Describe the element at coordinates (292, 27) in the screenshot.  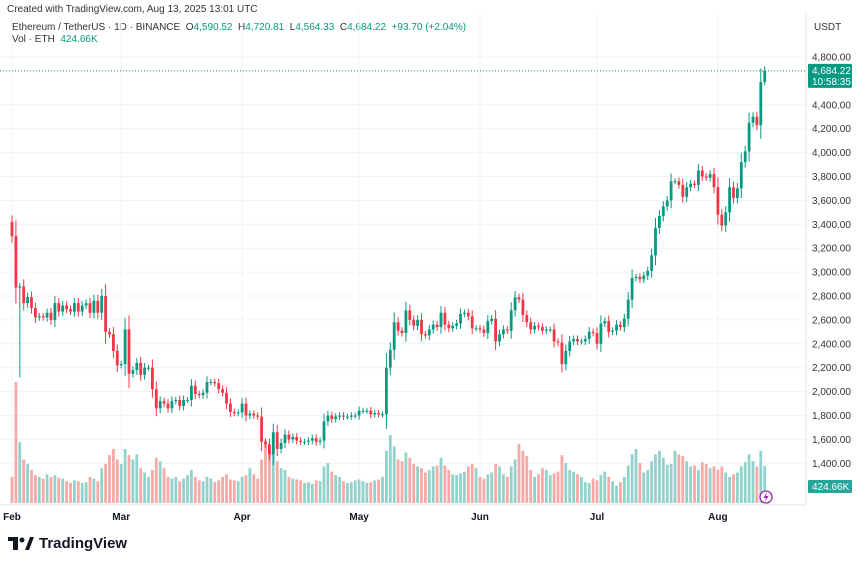
I see `low-label: L` at that location.